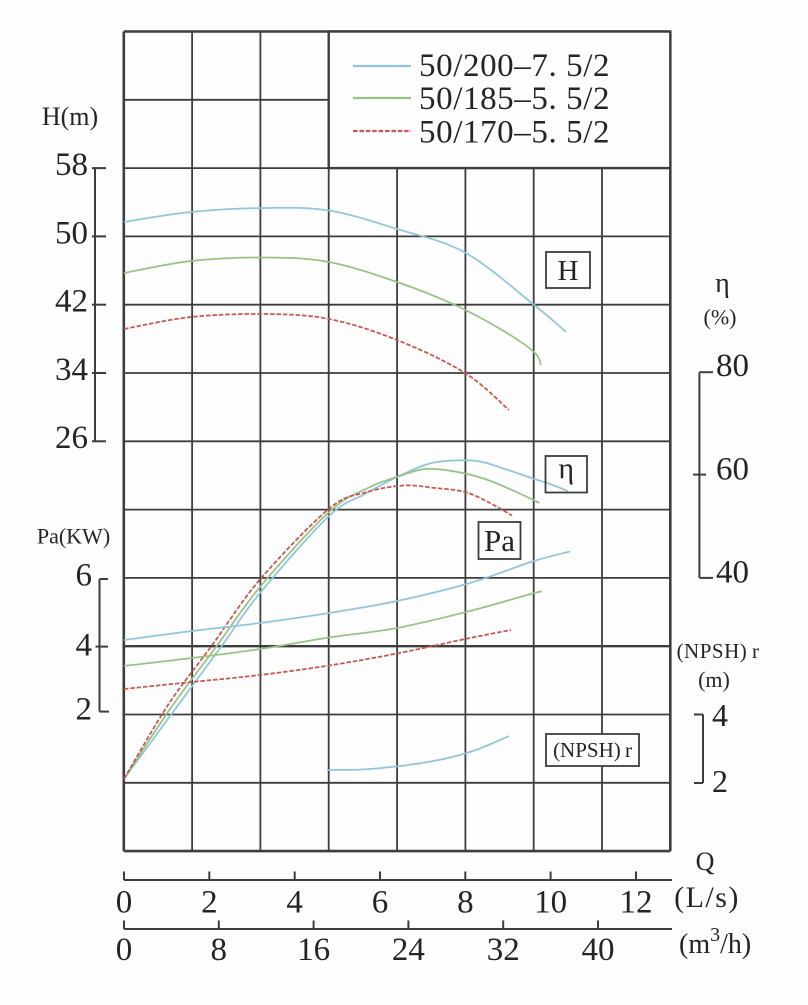  I want to click on svg-text: 50, so click(71, 234).